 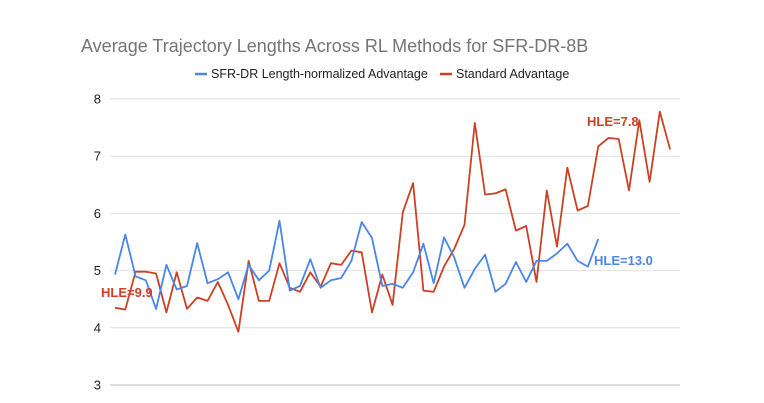 I want to click on y-axis-ticks: 3 4 5 6 7 8, so click(x=97, y=242).